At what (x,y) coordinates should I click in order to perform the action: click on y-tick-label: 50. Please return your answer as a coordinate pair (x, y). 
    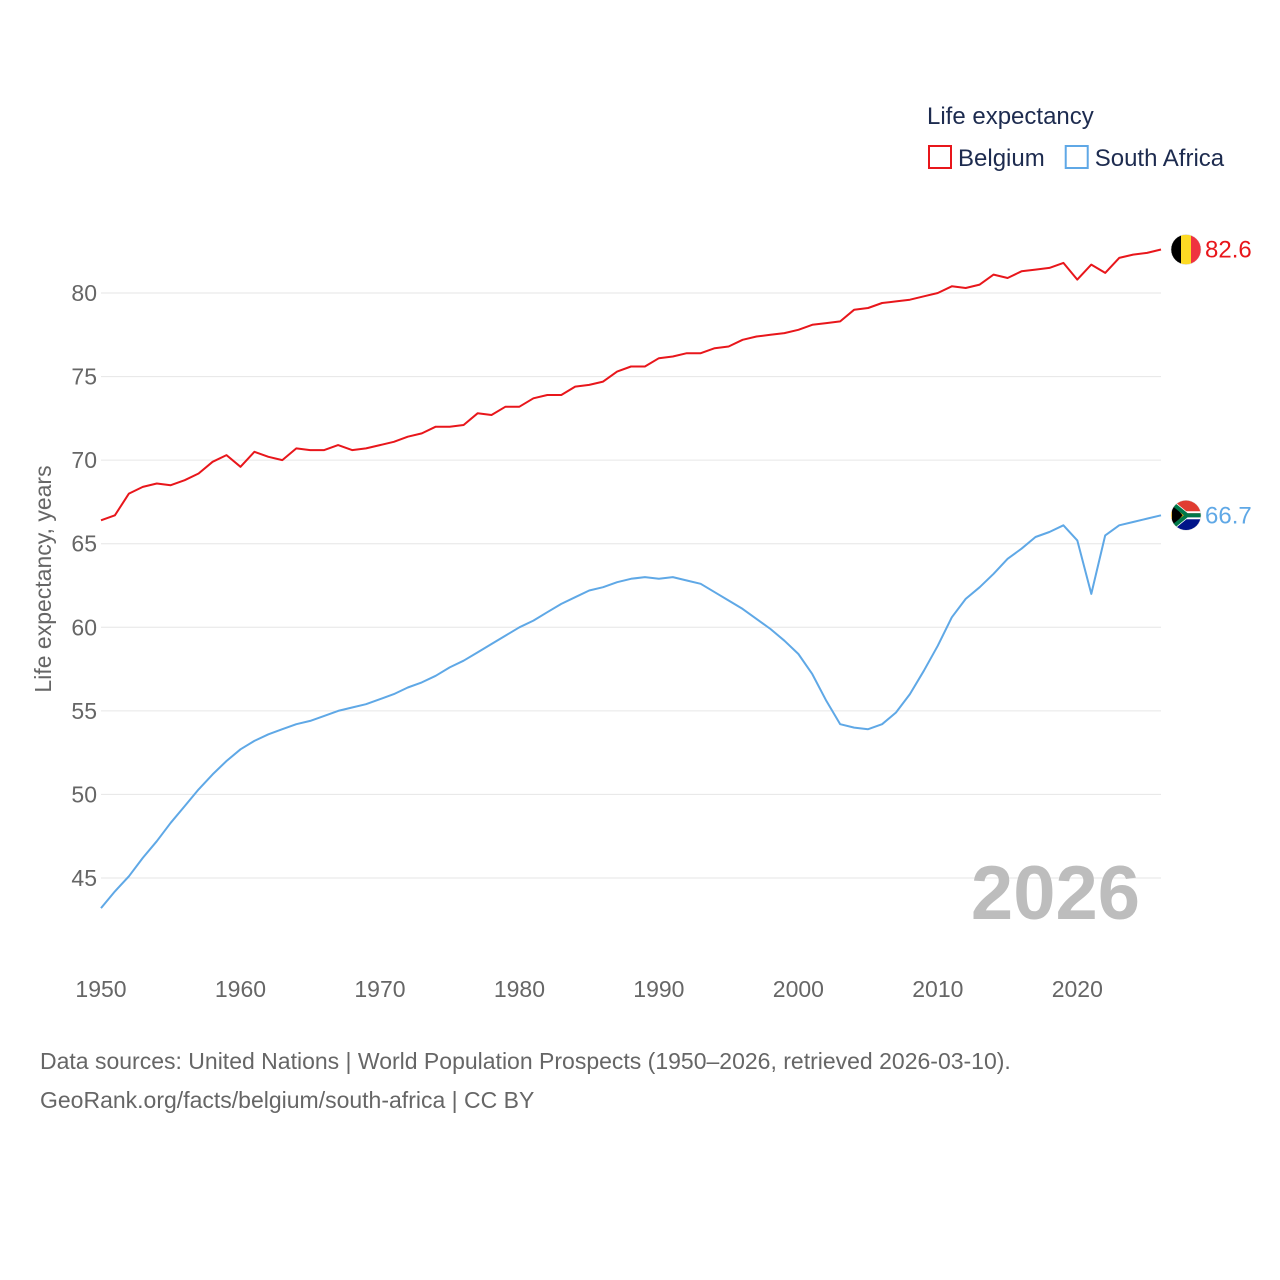
    Looking at the image, I should click on (84, 794).